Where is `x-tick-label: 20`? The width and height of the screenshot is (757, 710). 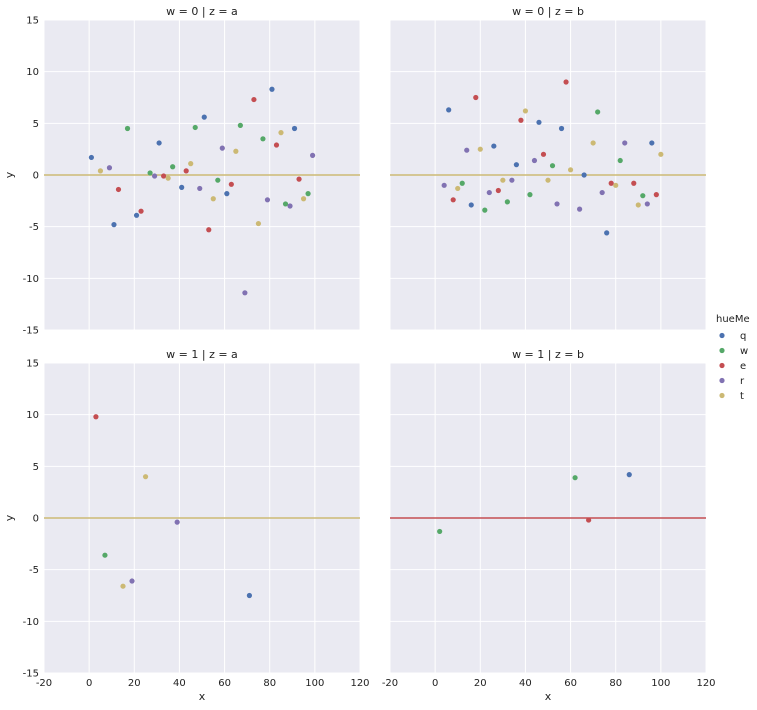 x-tick-label: 20 is located at coordinates (134, 683).